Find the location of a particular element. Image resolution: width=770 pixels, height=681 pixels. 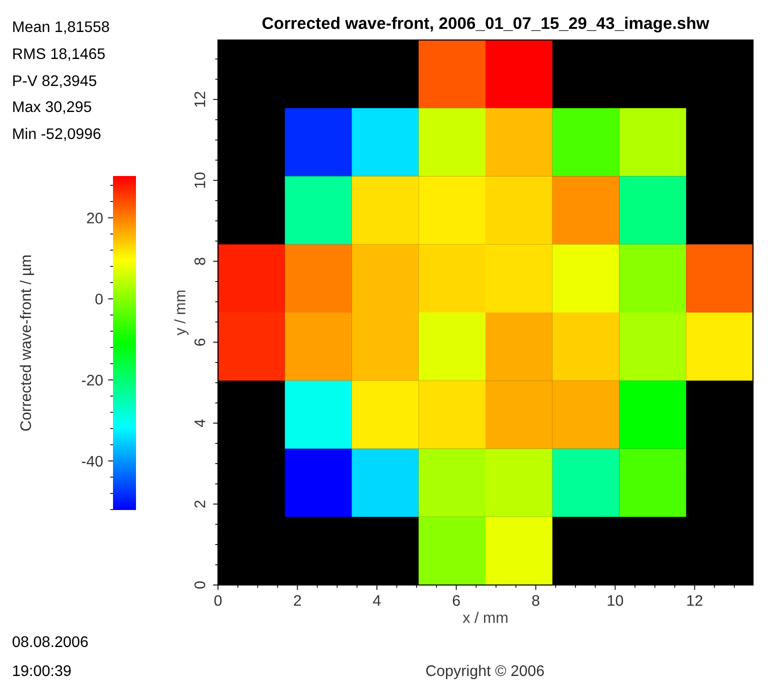

x-tick-label: 6 is located at coordinates (456, 600).